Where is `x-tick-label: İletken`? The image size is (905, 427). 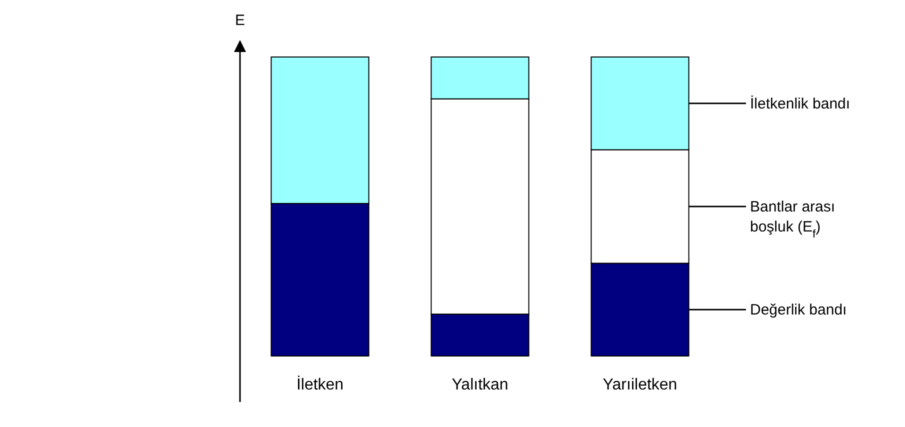
x-tick-label: İletken is located at coordinates (320, 385).